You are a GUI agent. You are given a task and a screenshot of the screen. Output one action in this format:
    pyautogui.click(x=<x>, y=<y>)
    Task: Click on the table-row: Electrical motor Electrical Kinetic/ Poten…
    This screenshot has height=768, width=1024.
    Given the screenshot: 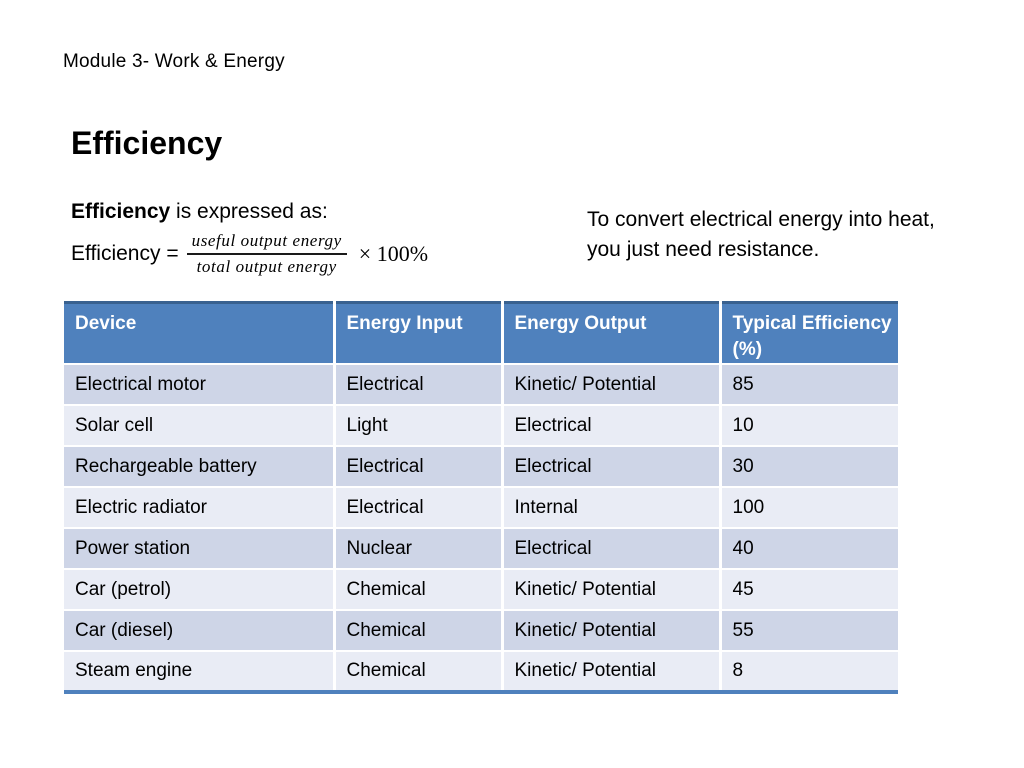 What is the action you would take?
    pyautogui.click(x=481, y=385)
    